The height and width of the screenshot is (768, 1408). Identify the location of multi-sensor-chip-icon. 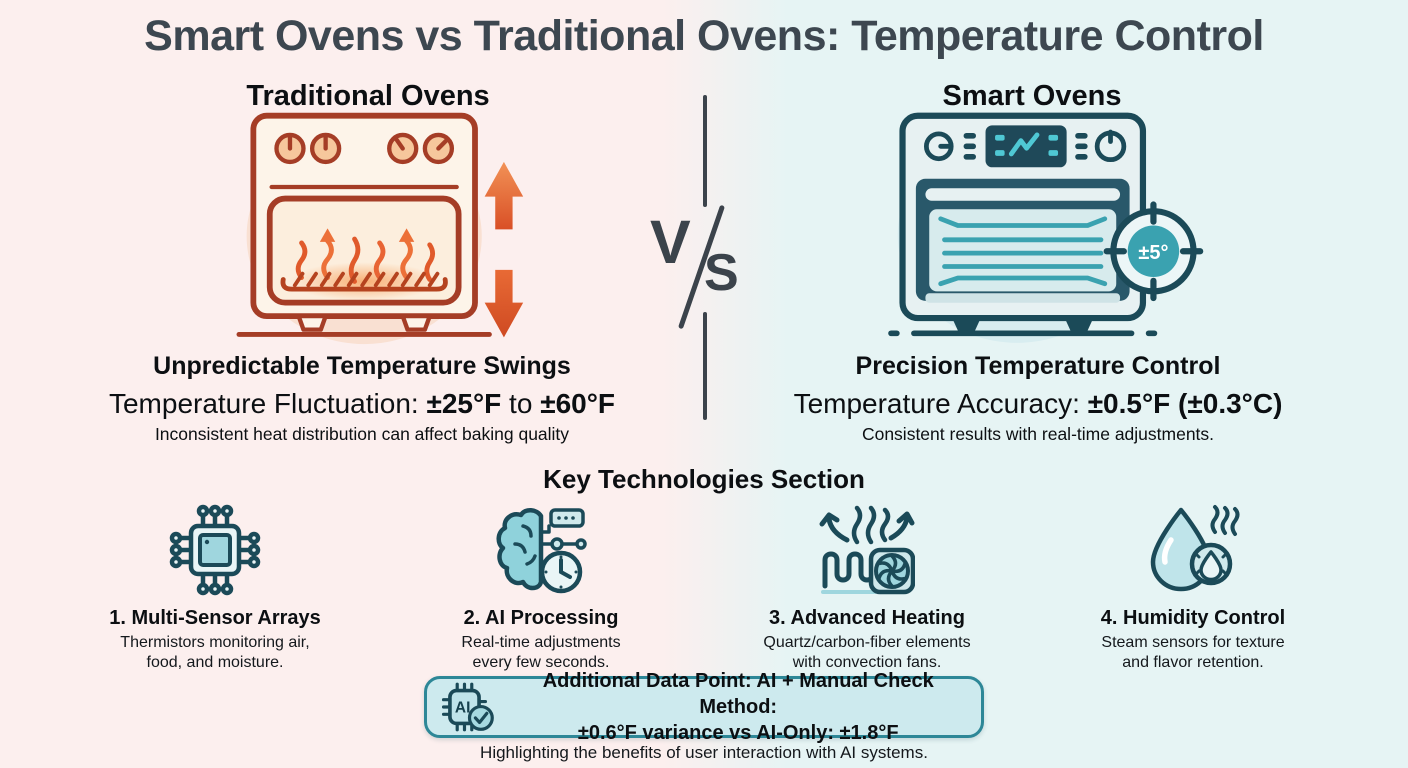
(215, 550).